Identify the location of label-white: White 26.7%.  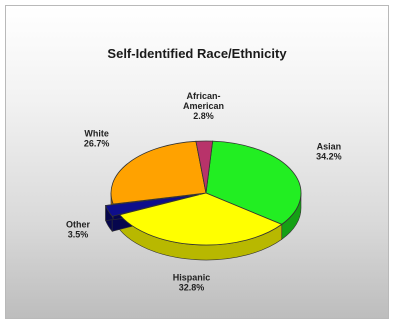
(97, 138).